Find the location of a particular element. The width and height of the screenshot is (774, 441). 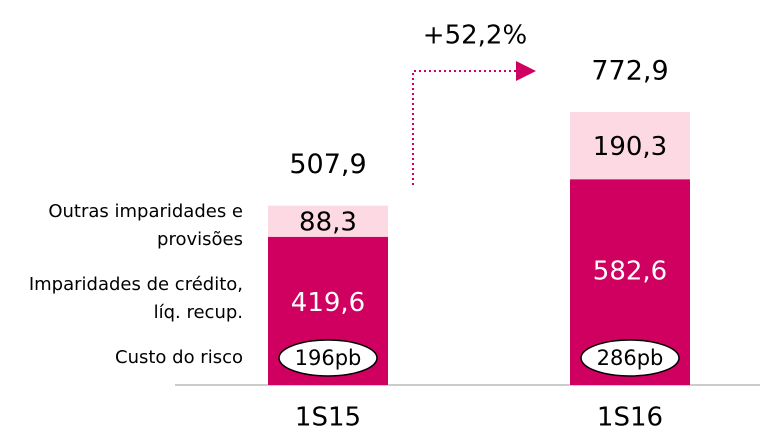

cost-of-risk-value: 286pb is located at coordinates (630, 358).